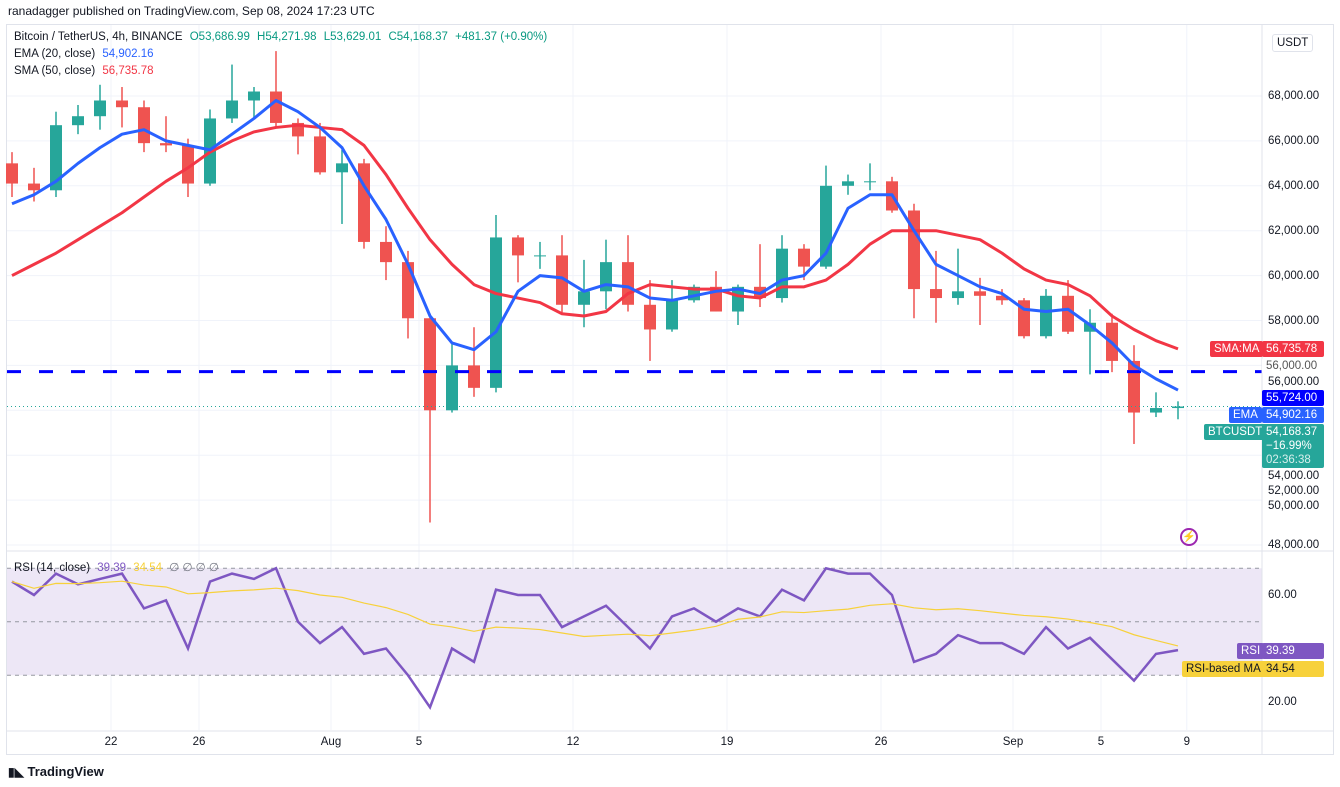  I want to click on sma-legend: SMA (50, close) 56,735.78, so click(84, 71).